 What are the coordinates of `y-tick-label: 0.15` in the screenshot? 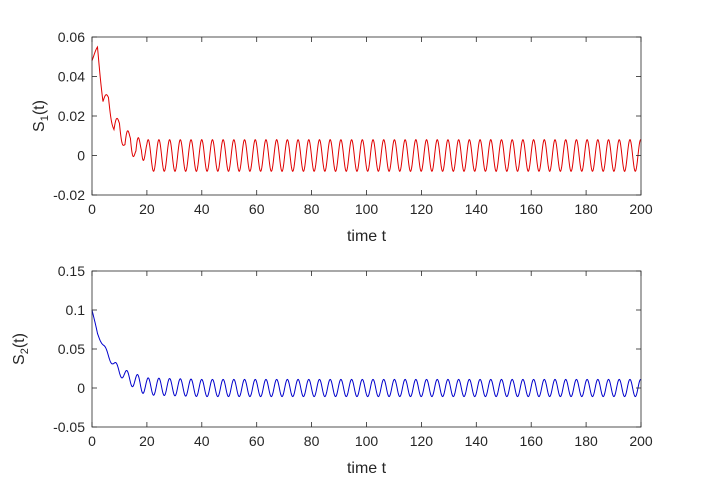 It's located at (71, 271).